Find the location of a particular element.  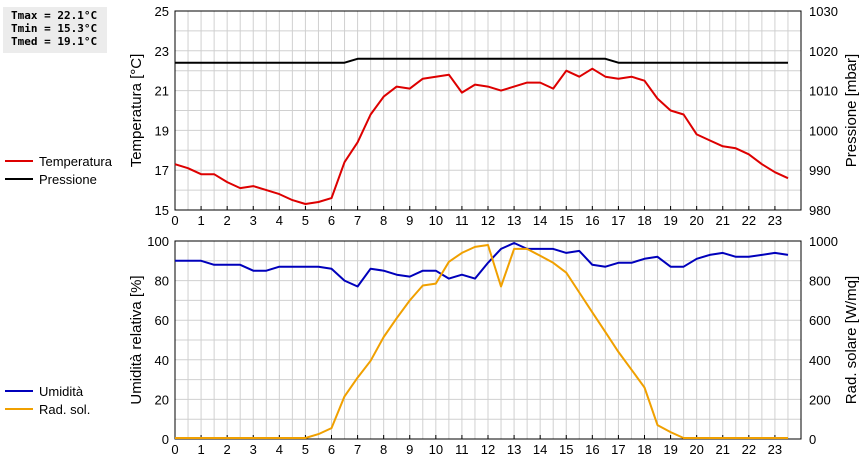

y-left-tick-label: 0 is located at coordinates (165, 439).